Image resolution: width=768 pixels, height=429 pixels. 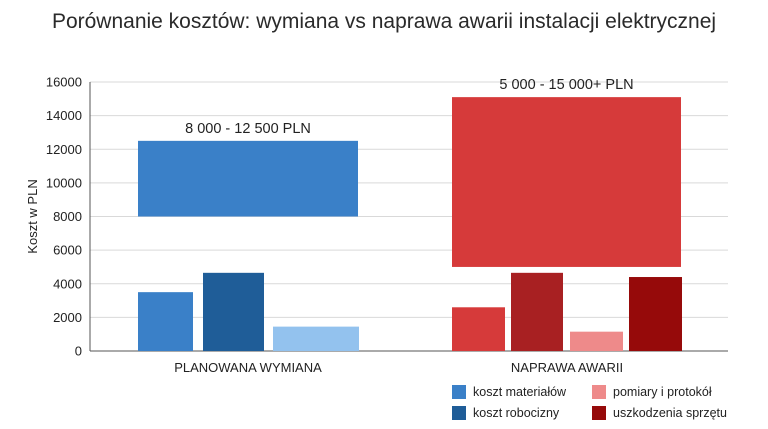 I want to click on legend-swatch-labor, so click(x=459, y=413).